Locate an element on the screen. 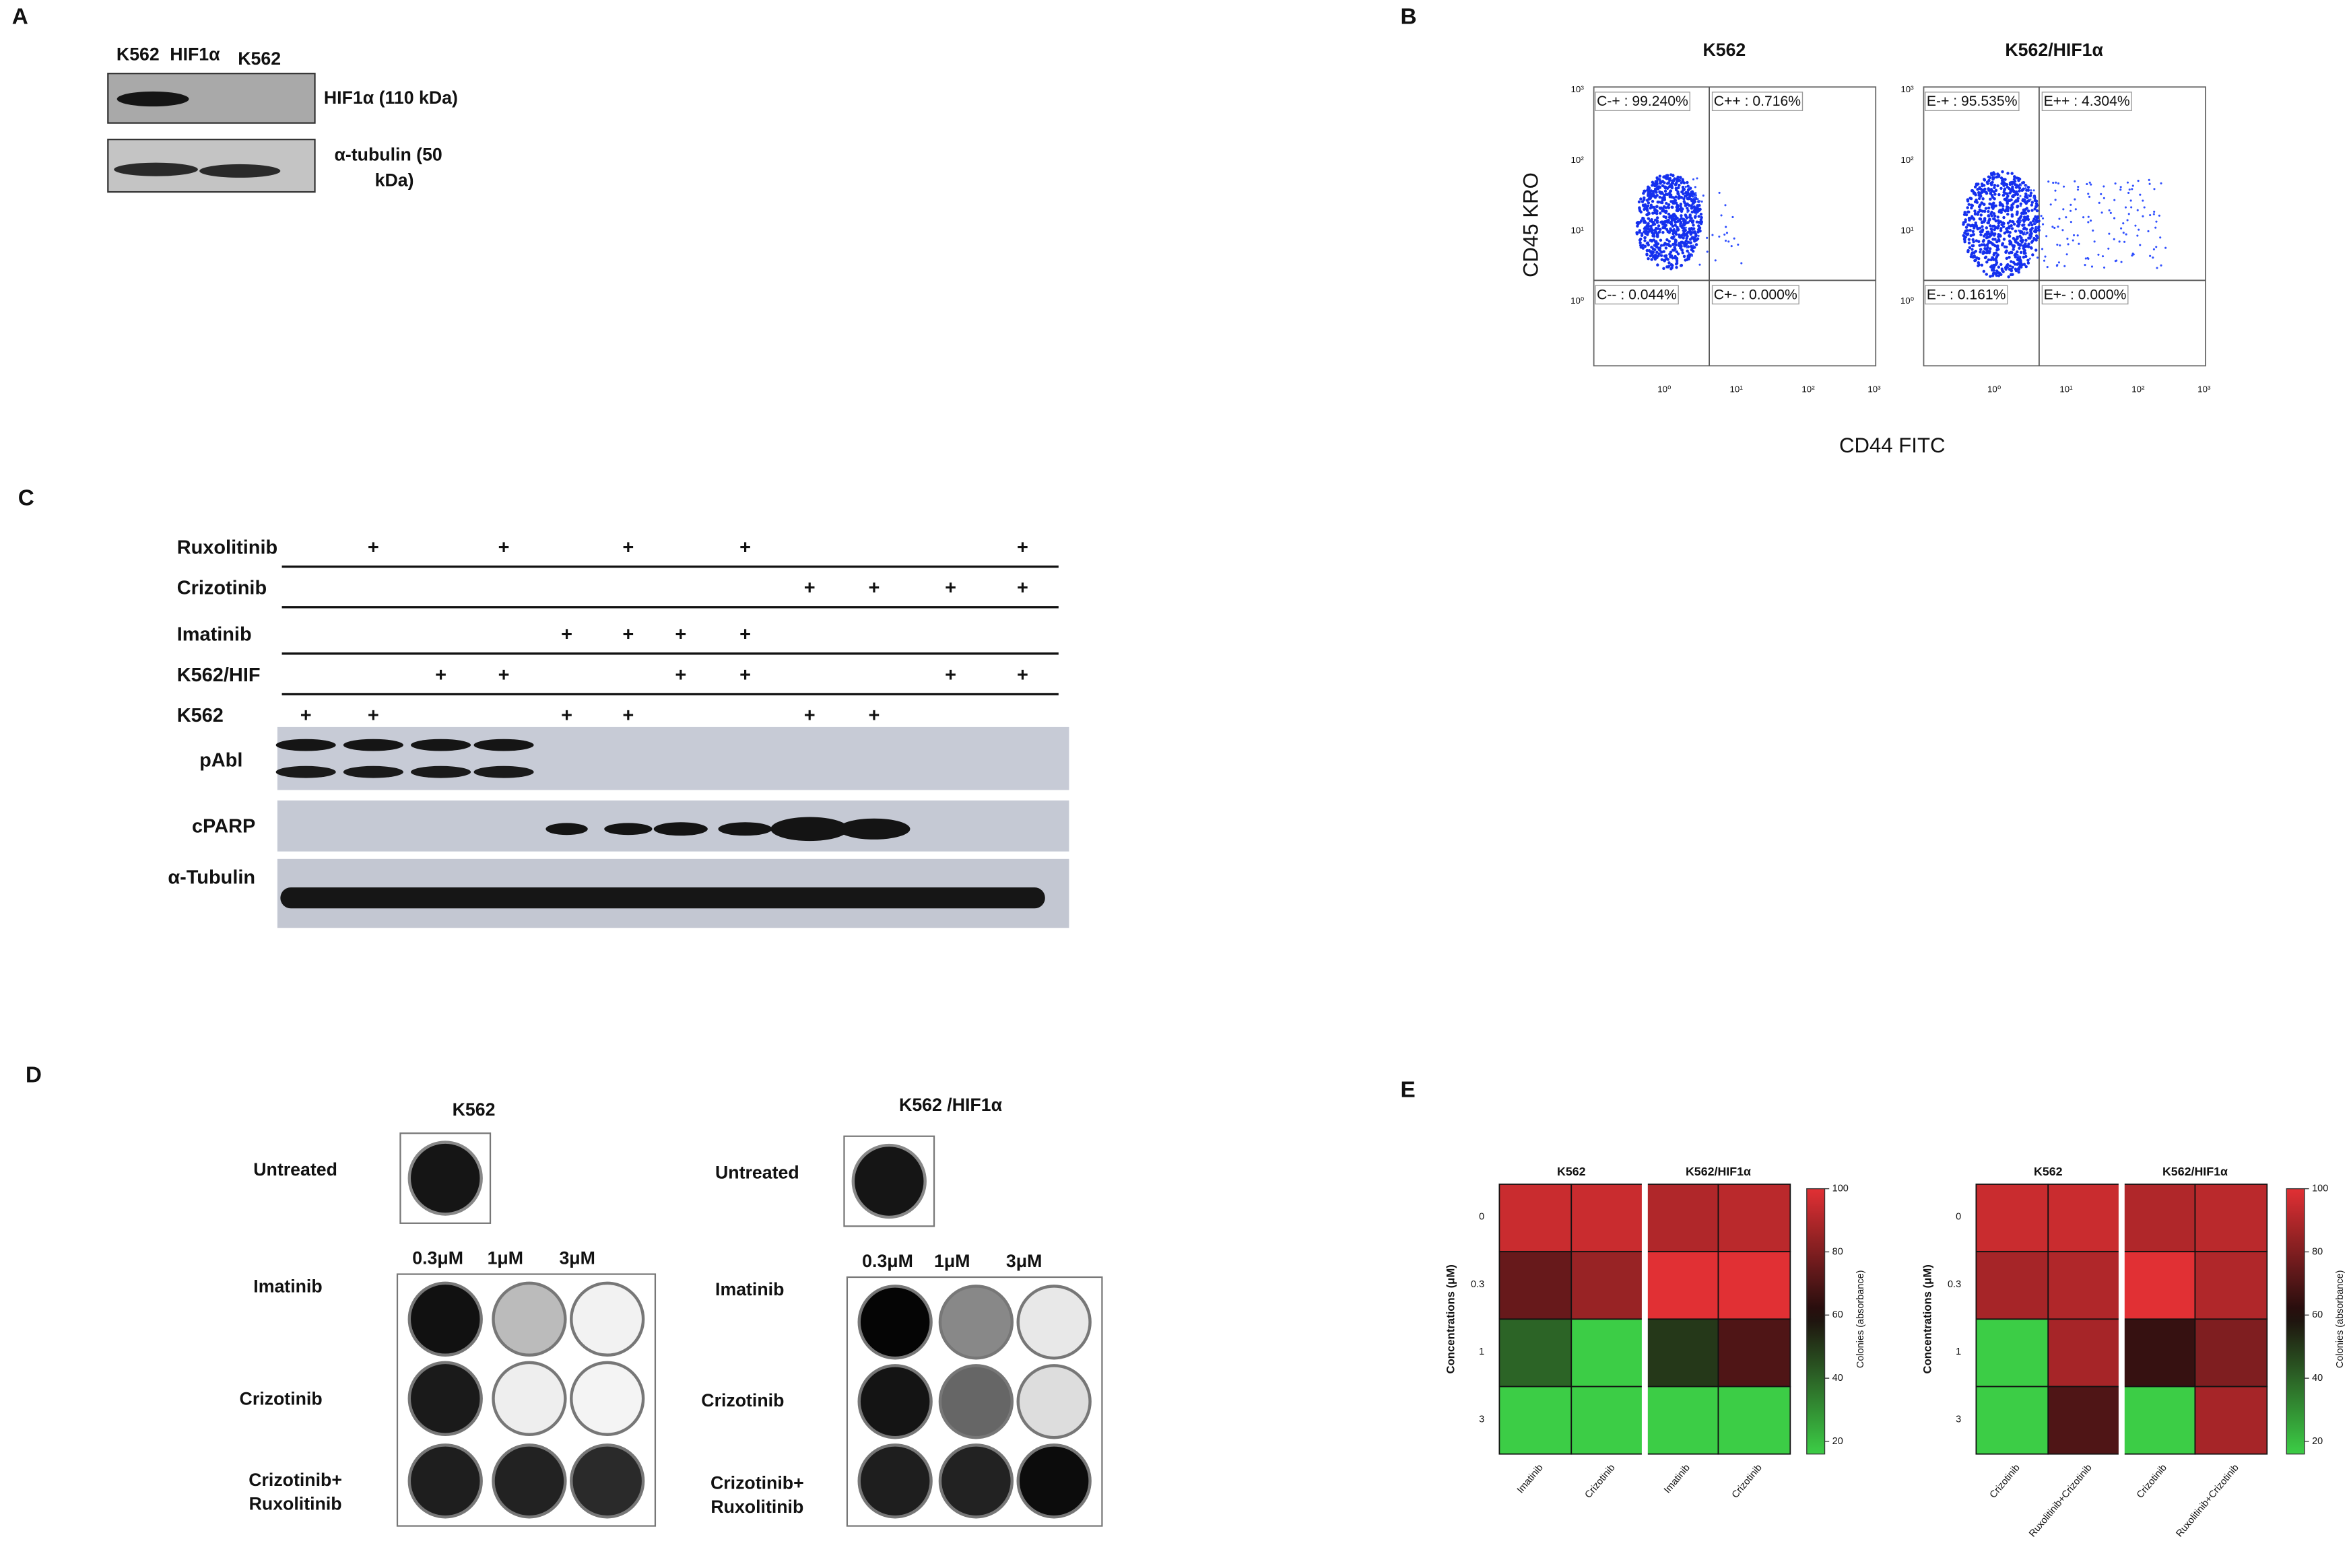 This screenshot has height=1568, width=2351. plot-title: K562/HIF1α is located at coordinates (2054, 50).